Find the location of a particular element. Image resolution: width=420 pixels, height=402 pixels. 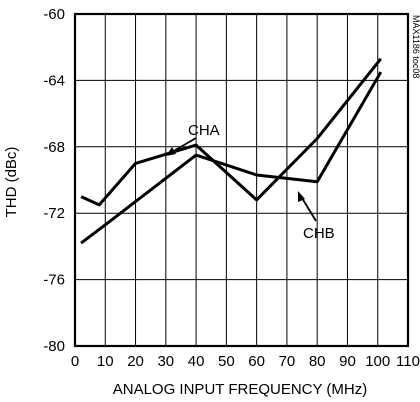

x-tick-label: 10 is located at coordinates (105, 361).